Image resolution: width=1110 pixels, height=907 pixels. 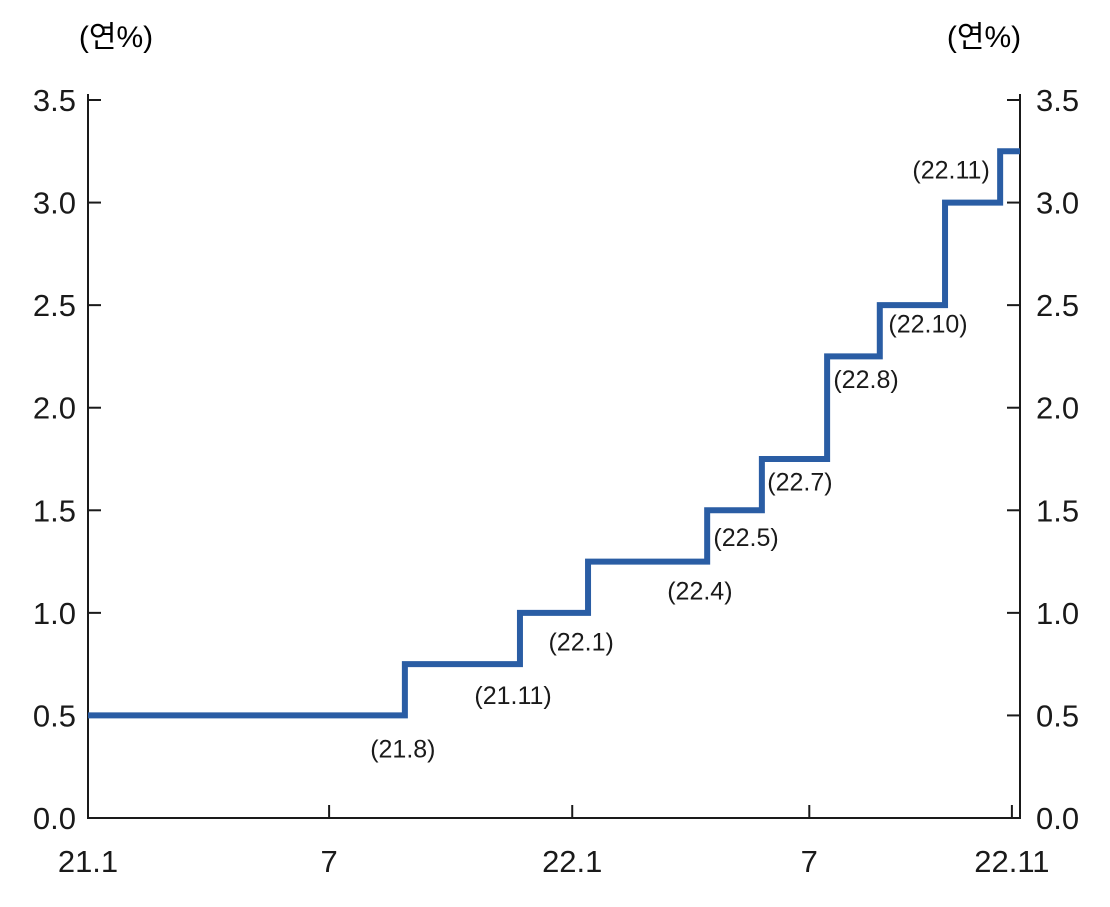 I want to click on step-annotation: (22.1), so click(x=580, y=643).